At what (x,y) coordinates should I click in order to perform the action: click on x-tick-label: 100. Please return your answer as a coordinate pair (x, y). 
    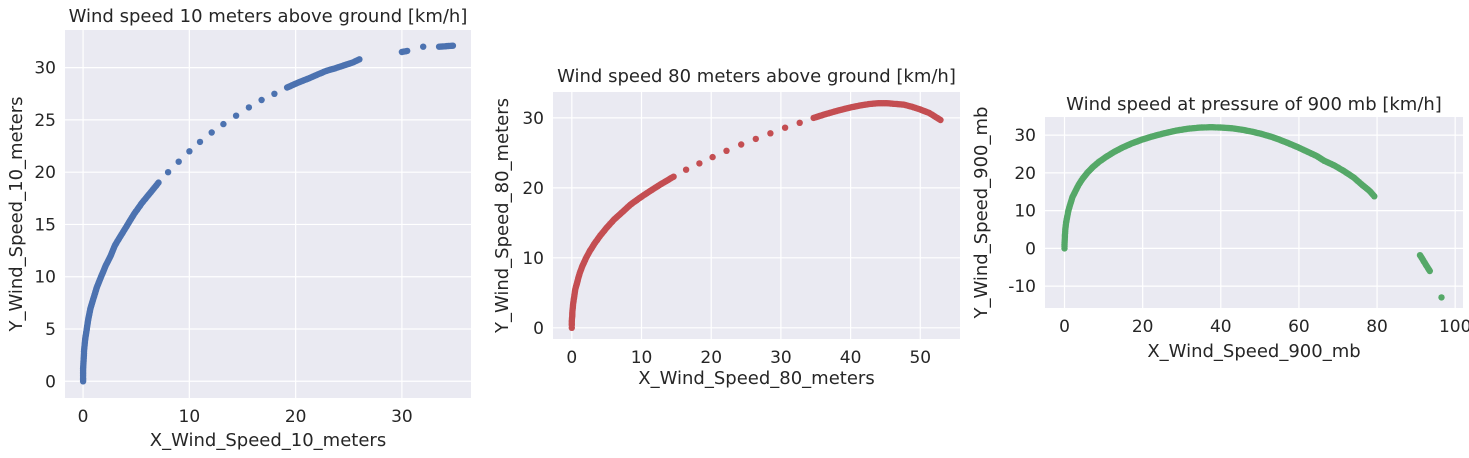
    Looking at the image, I should click on (1454, 327).